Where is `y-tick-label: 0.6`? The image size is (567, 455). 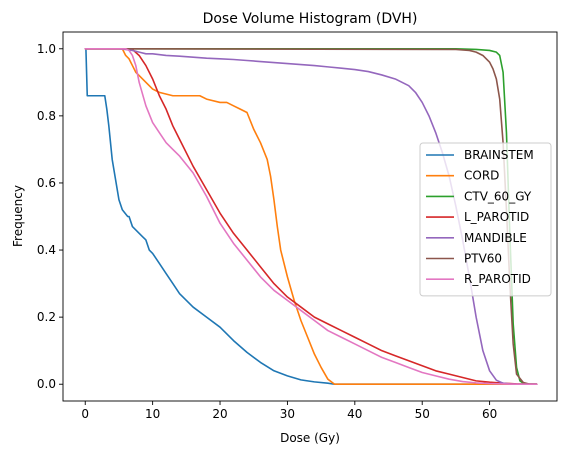 y-tick-label: 0.6 is located at coordinates (46, 183).